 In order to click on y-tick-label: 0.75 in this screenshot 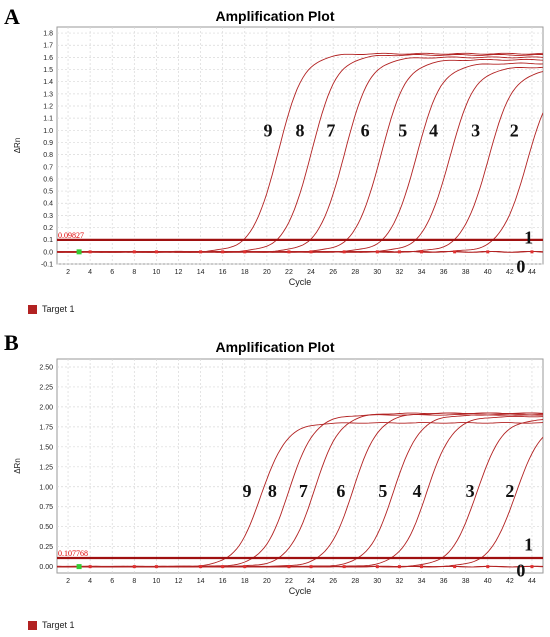, I will do `click(46, 507)`.